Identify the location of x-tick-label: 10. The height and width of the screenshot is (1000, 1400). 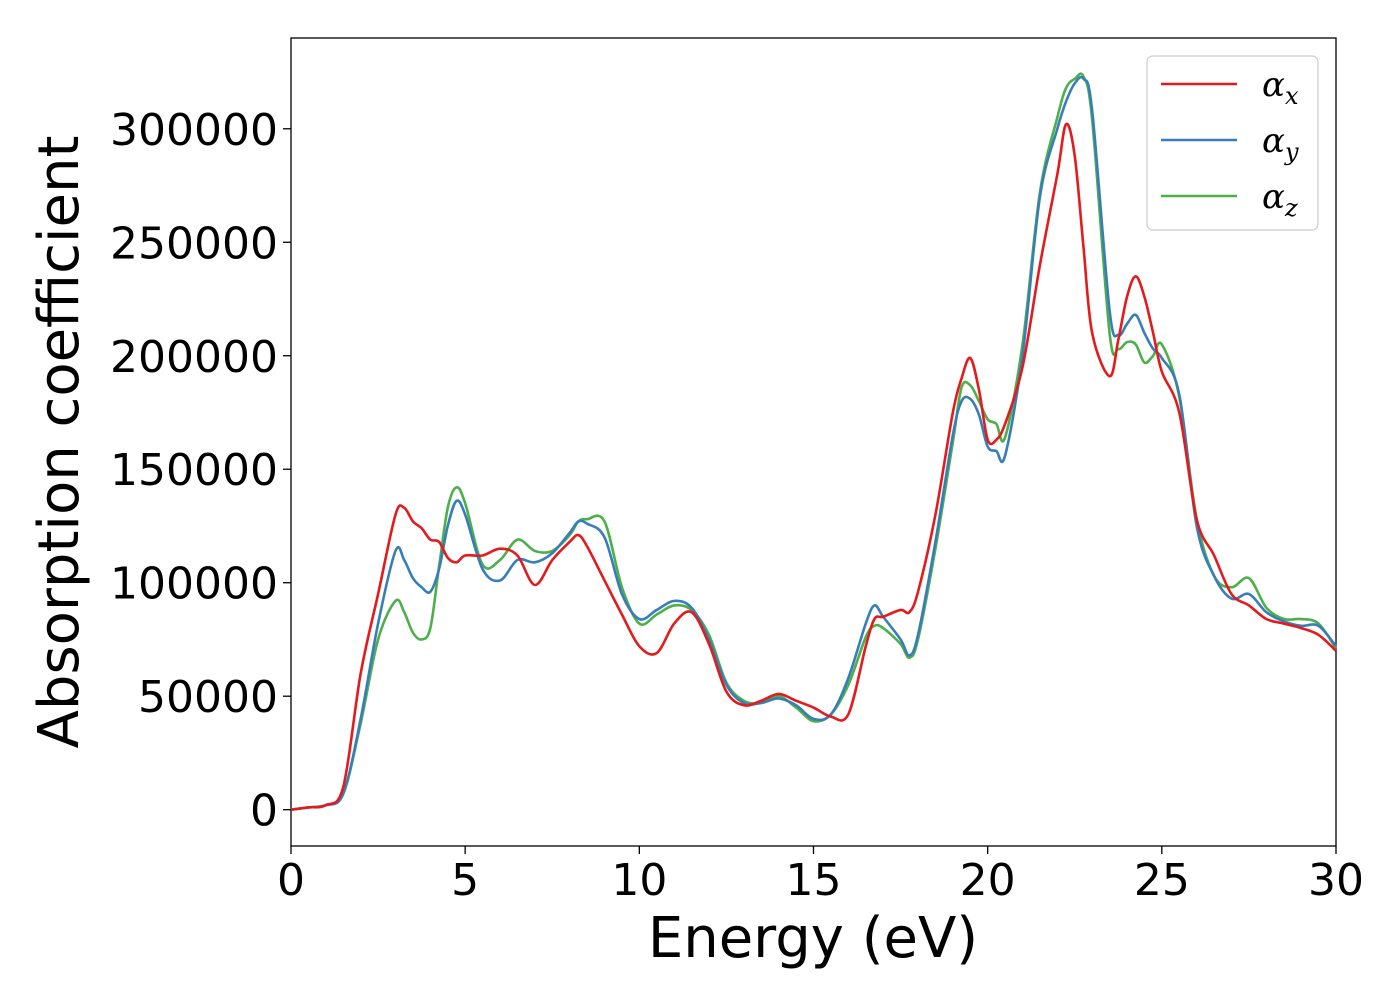
(639, 880).